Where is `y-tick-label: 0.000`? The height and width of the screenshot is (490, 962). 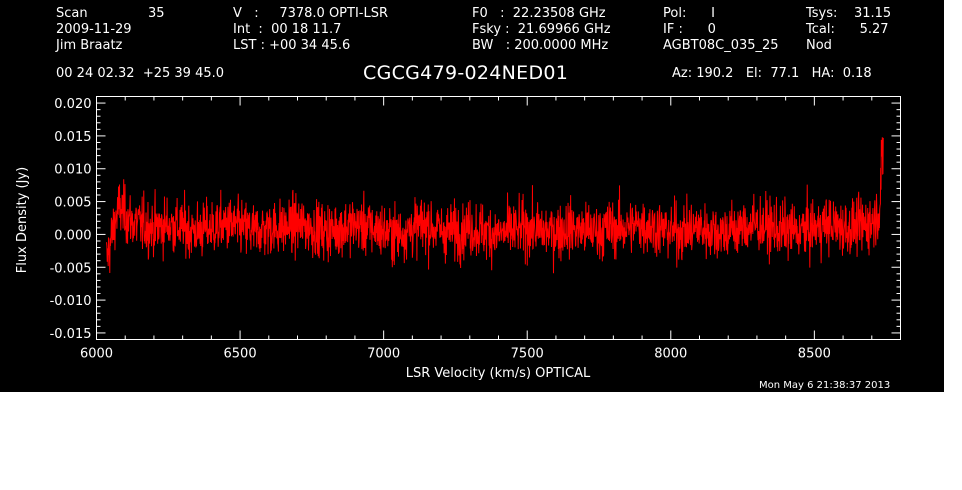 y-tick-label: 0.000 is located at coordinates (72, 235).